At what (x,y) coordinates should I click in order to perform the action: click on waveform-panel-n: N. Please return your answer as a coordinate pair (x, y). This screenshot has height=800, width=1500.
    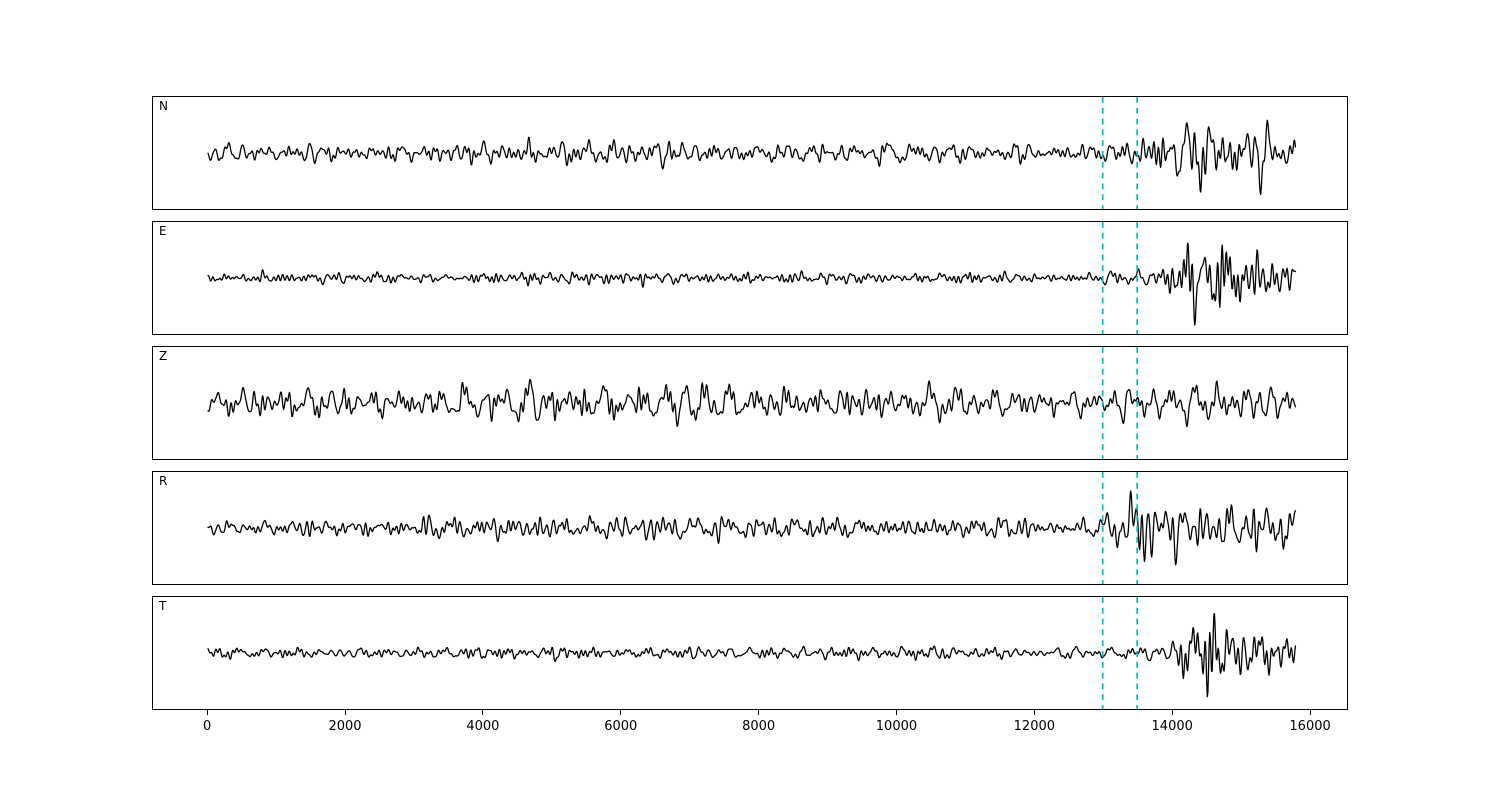
    Looking at the image, I should click on (750, 153).